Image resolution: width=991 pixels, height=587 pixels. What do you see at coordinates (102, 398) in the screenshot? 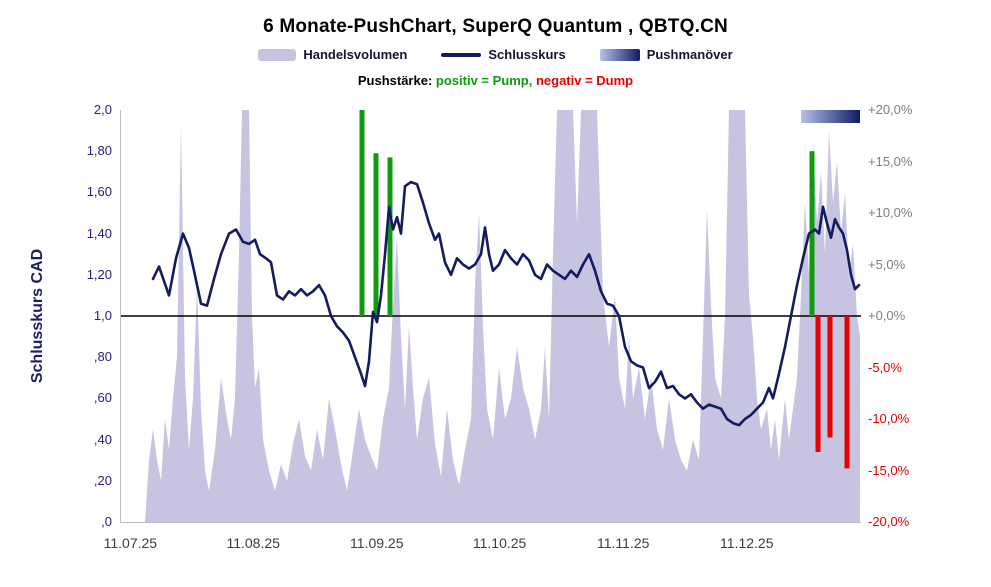
I see `left-axis-tick: ,60` at bounding box center [102, 398].